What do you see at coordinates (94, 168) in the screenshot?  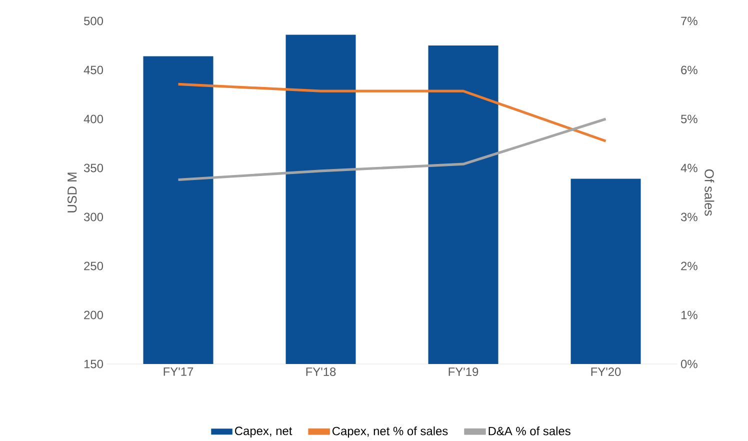 I see `y-tick-label: 350` at bounding box center [94, 168].